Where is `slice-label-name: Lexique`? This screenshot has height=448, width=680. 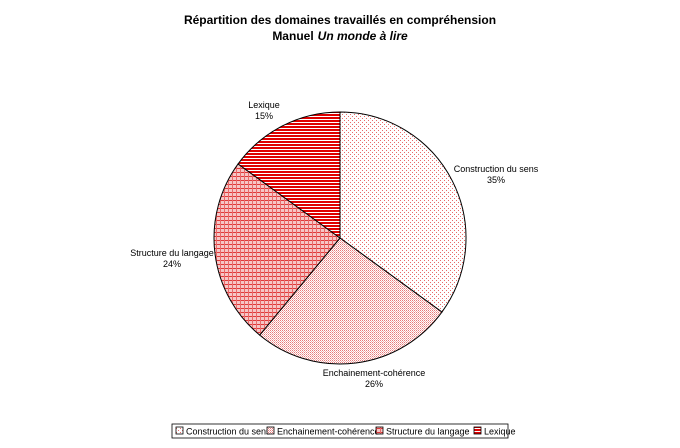
slice-label-name: Lexique is located at coordinates (264, 105).